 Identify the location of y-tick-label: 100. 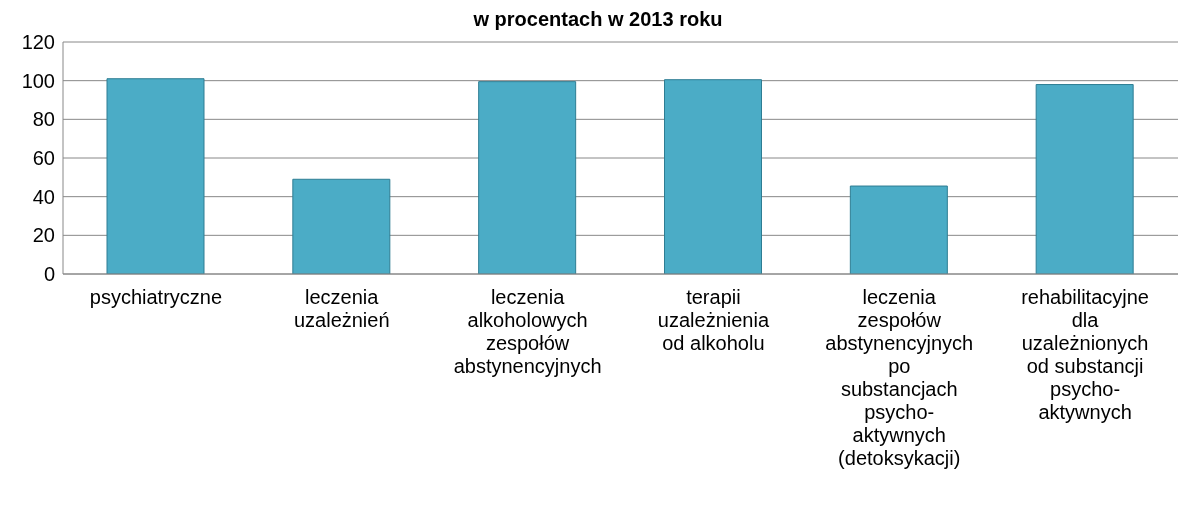
(38, 80).